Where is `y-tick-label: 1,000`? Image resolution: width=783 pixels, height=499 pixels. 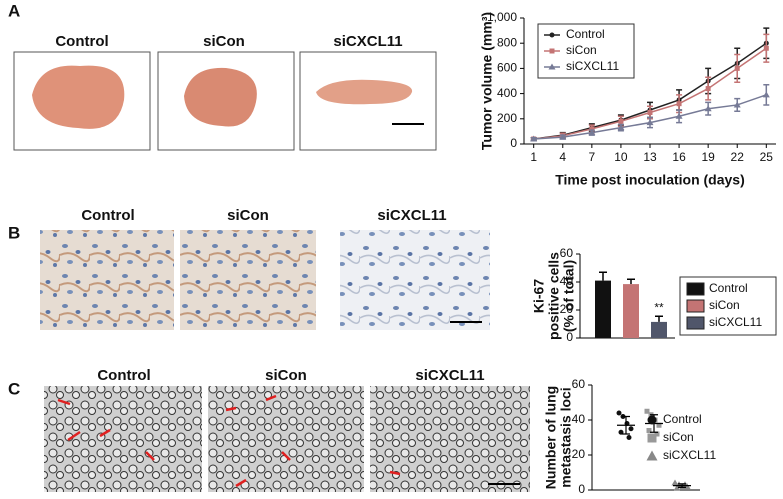 y-tick-label: 1,000 is located at coordinates (502, 17).